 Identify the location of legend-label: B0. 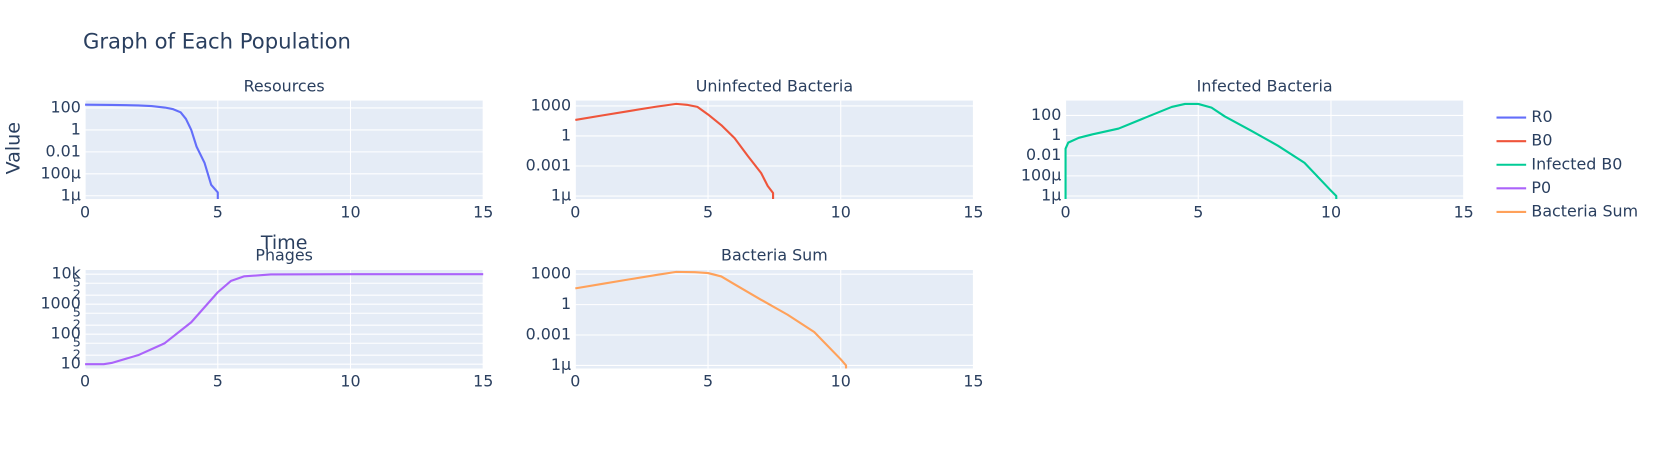
(1541, 140).